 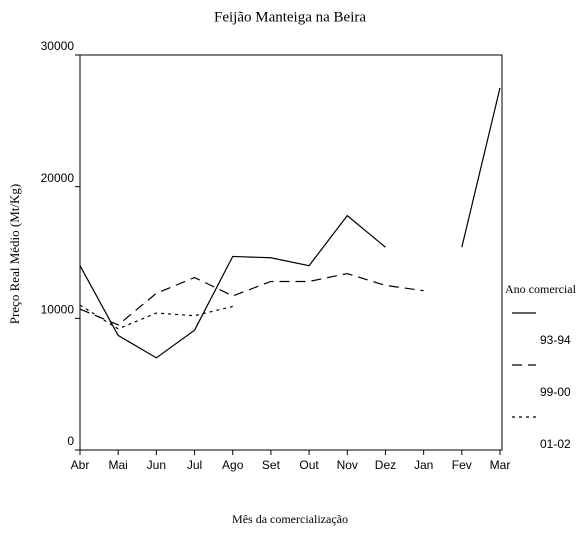 What do you see at coordinates (385, 465) in the screenshot?
I see `x-tick-label: Dez` at bounding box center [385, 465].